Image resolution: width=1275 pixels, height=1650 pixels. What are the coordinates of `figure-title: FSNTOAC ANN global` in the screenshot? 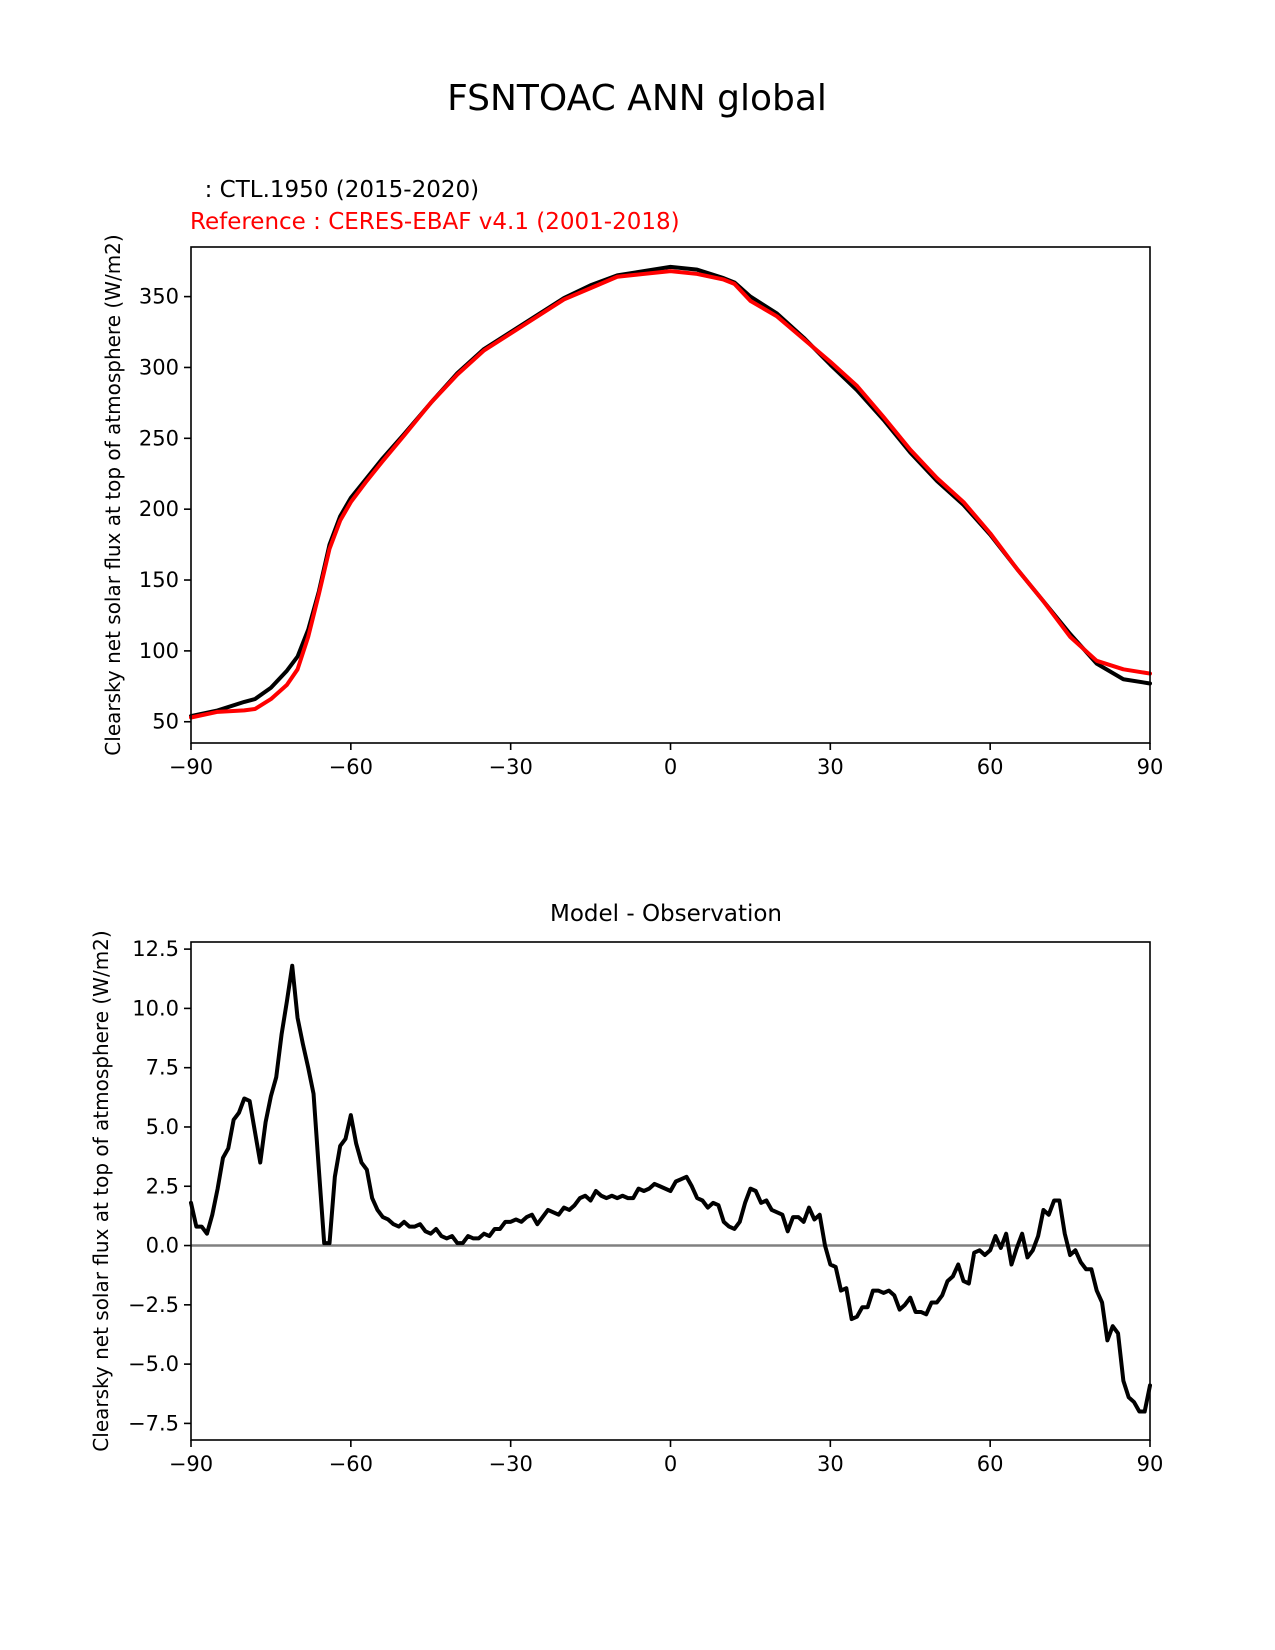 It's located at (637, 98).